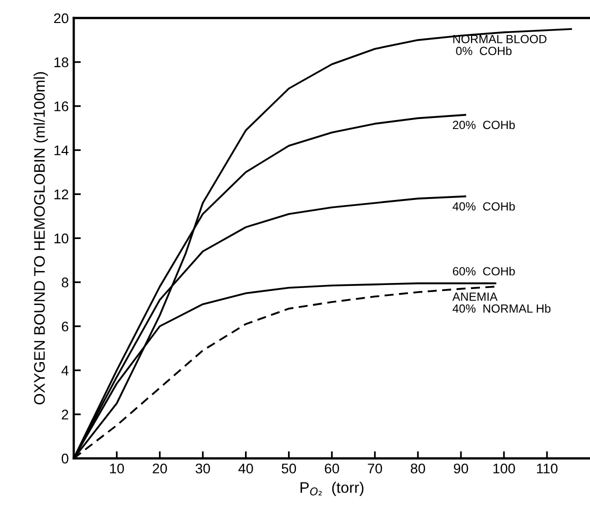  What do you see at coordinates (61, 62) in the screenshot?
I see `y-tick-label: 18` at bounding box center [61, 62].